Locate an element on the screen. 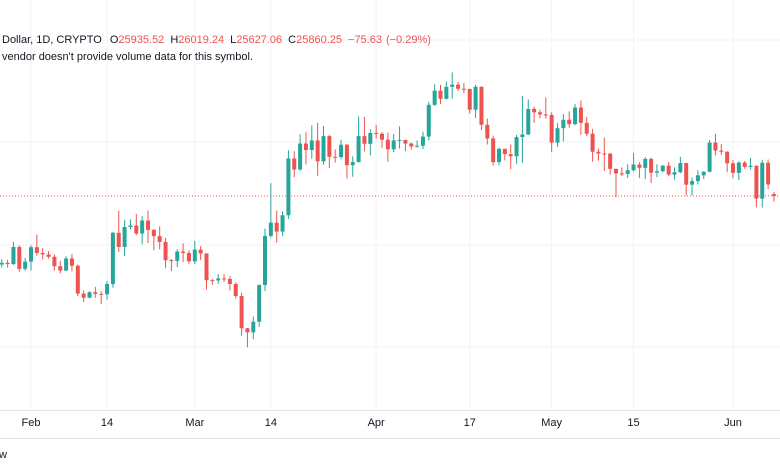 This screenshot has height=470, width=780. ohlc-label: H is located at coordinates (174, 40).